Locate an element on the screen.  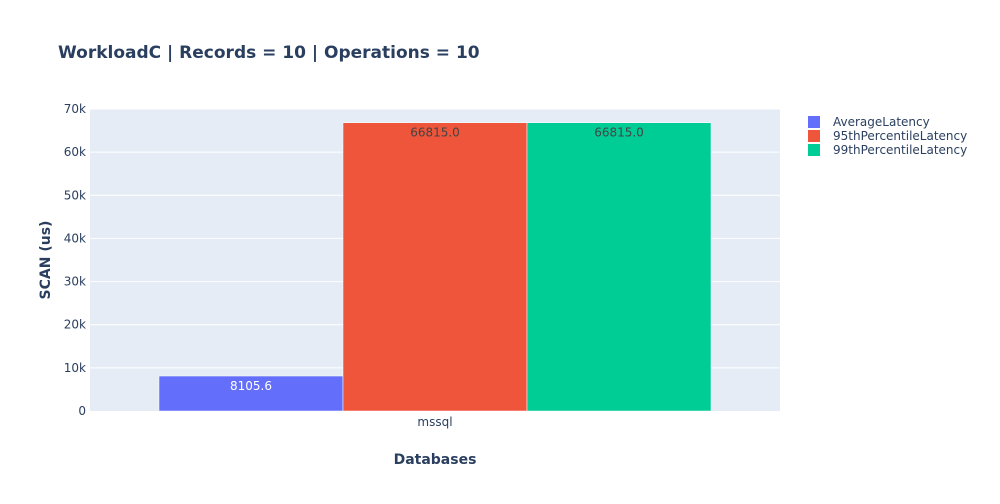
y-tick-label: 40k is located at coordinates (75, 238).